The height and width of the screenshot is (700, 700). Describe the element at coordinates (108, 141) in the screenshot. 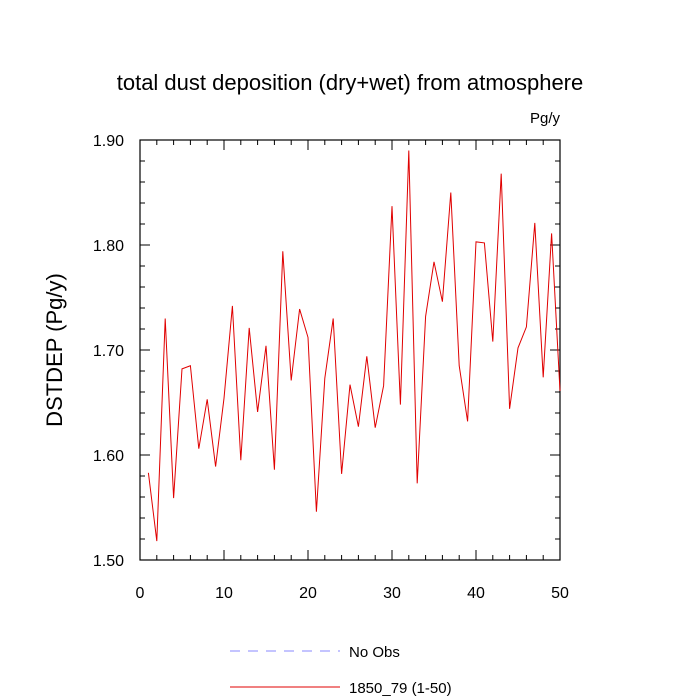

I see `y-tick-label: 1.90` at that location.